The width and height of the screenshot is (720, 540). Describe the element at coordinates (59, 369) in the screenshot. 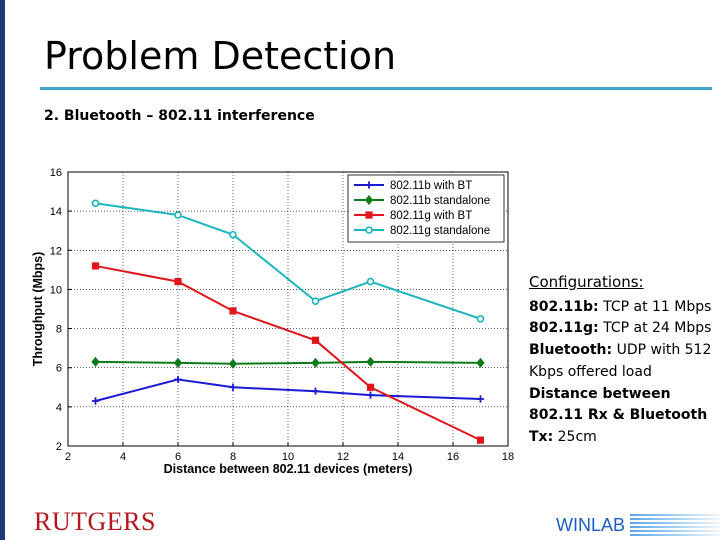

I see `y-tick-label: 6` at that location.